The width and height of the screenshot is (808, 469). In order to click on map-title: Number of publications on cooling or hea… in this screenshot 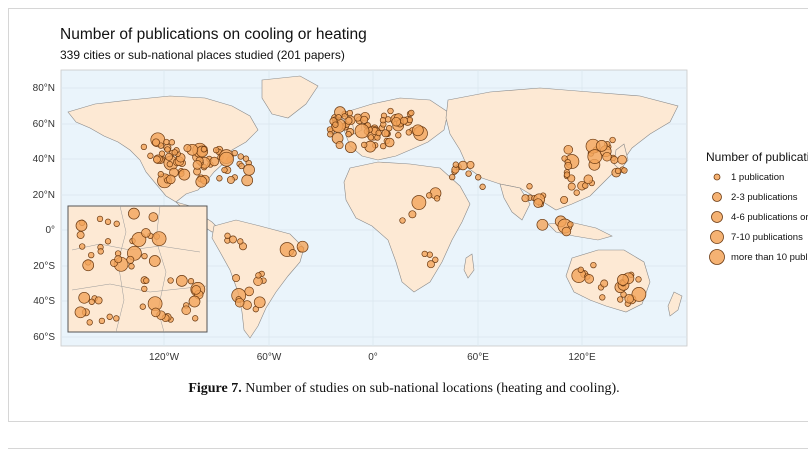, I will do `click(213, 34)`.